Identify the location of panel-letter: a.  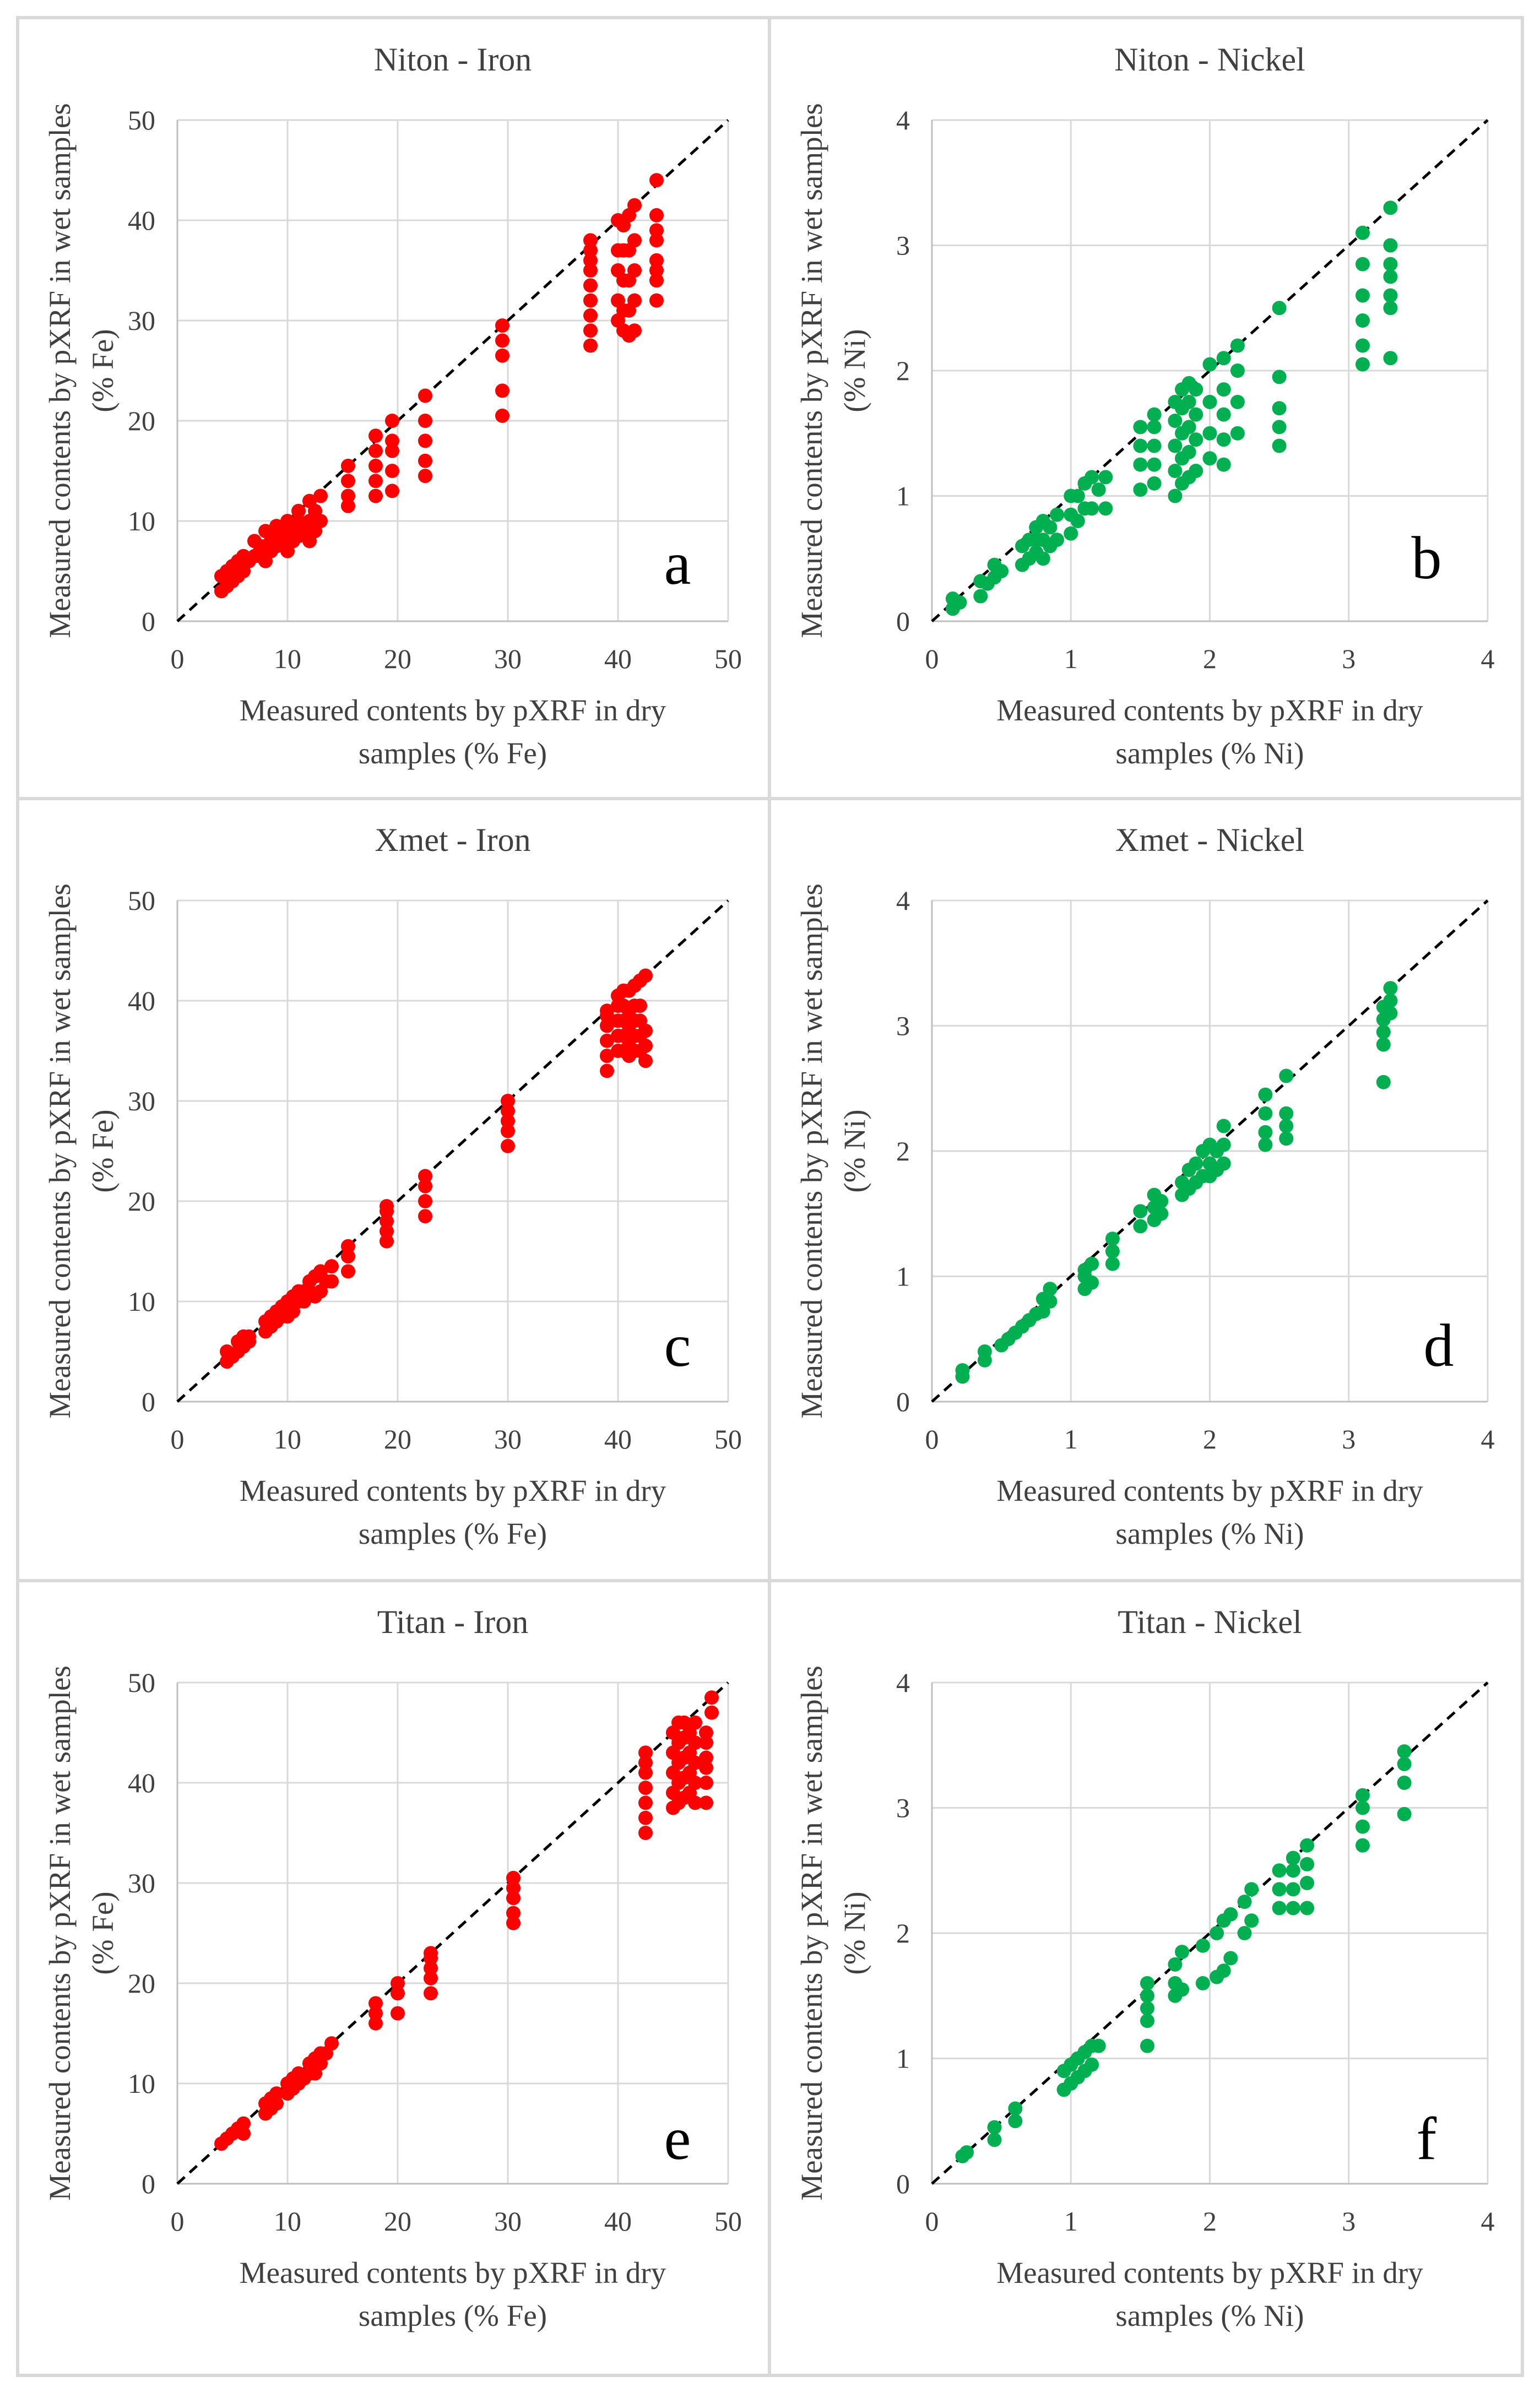
(677, 563).